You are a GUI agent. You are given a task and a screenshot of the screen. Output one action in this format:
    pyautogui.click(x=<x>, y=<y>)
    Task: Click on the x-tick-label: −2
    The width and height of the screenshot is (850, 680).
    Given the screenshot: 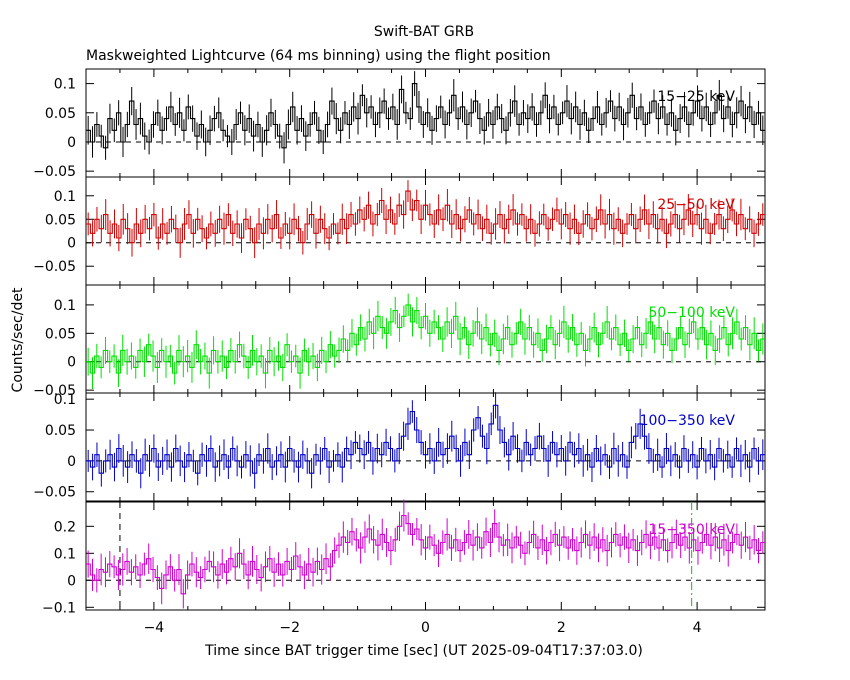 What is the action you would take?
    pyautogui.click(x=289, y=628)
    